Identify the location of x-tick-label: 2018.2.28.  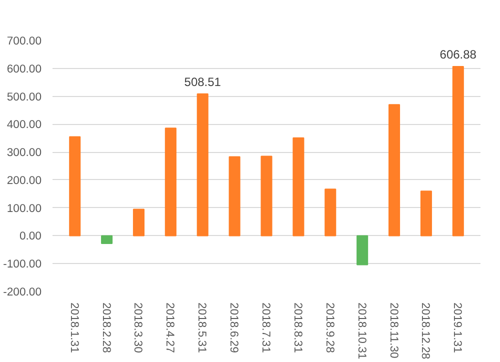
(106, 327).